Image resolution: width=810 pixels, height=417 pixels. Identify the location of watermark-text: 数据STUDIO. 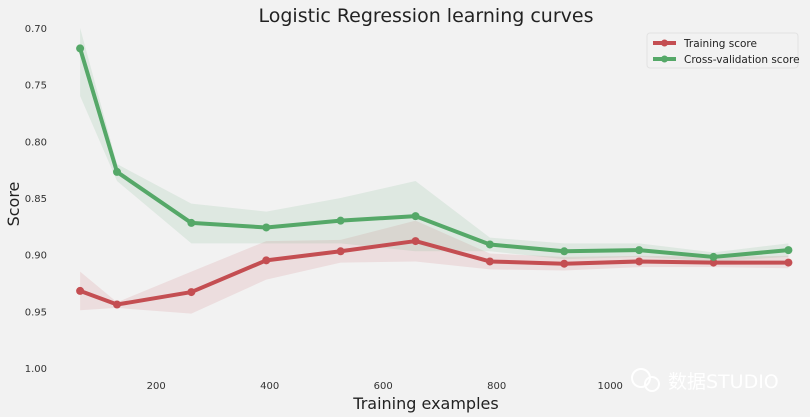
(723, 382).